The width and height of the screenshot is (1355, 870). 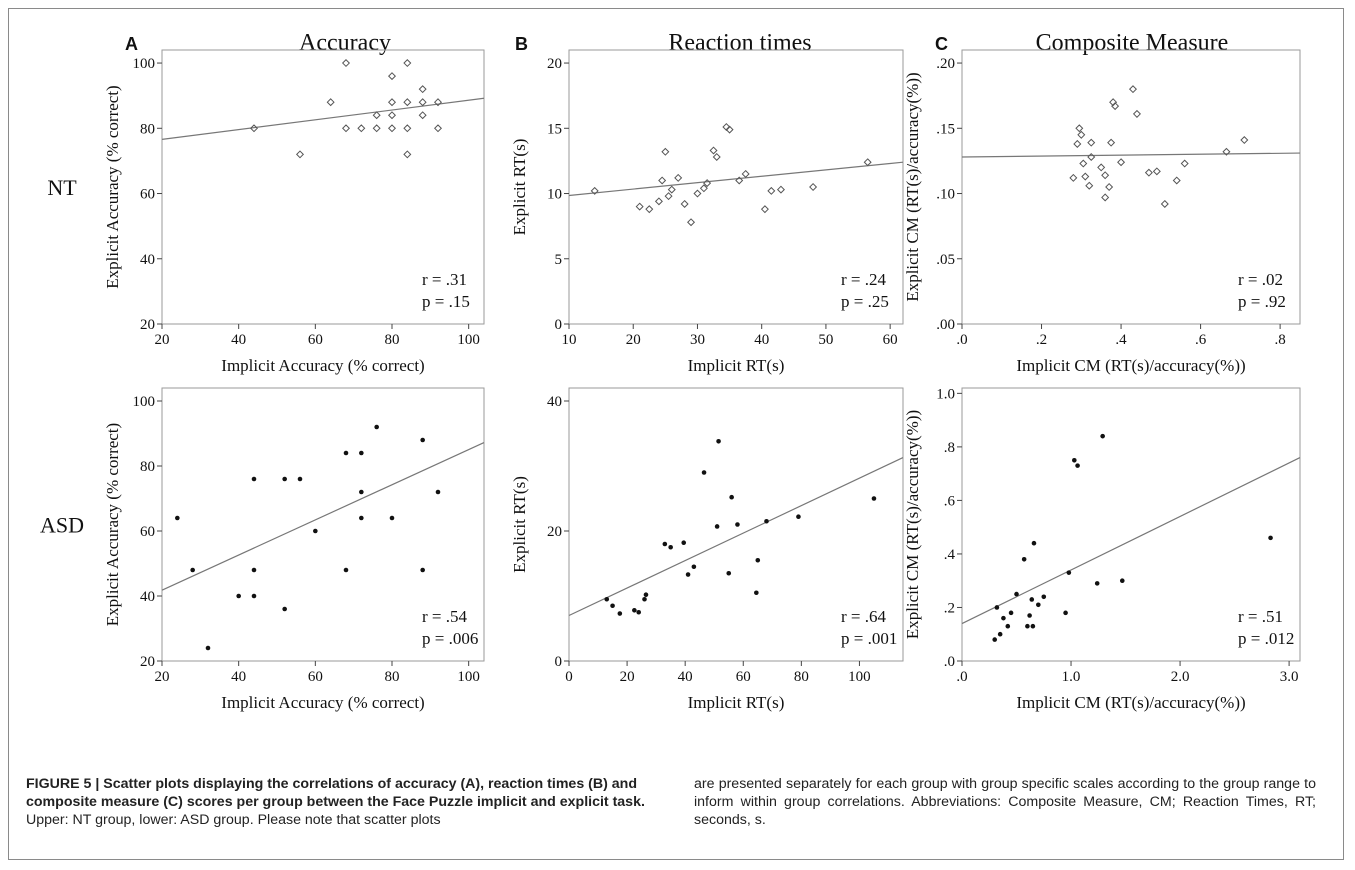 I want to click on panel-asd-b-plot-area, so click(x=736, y=524).